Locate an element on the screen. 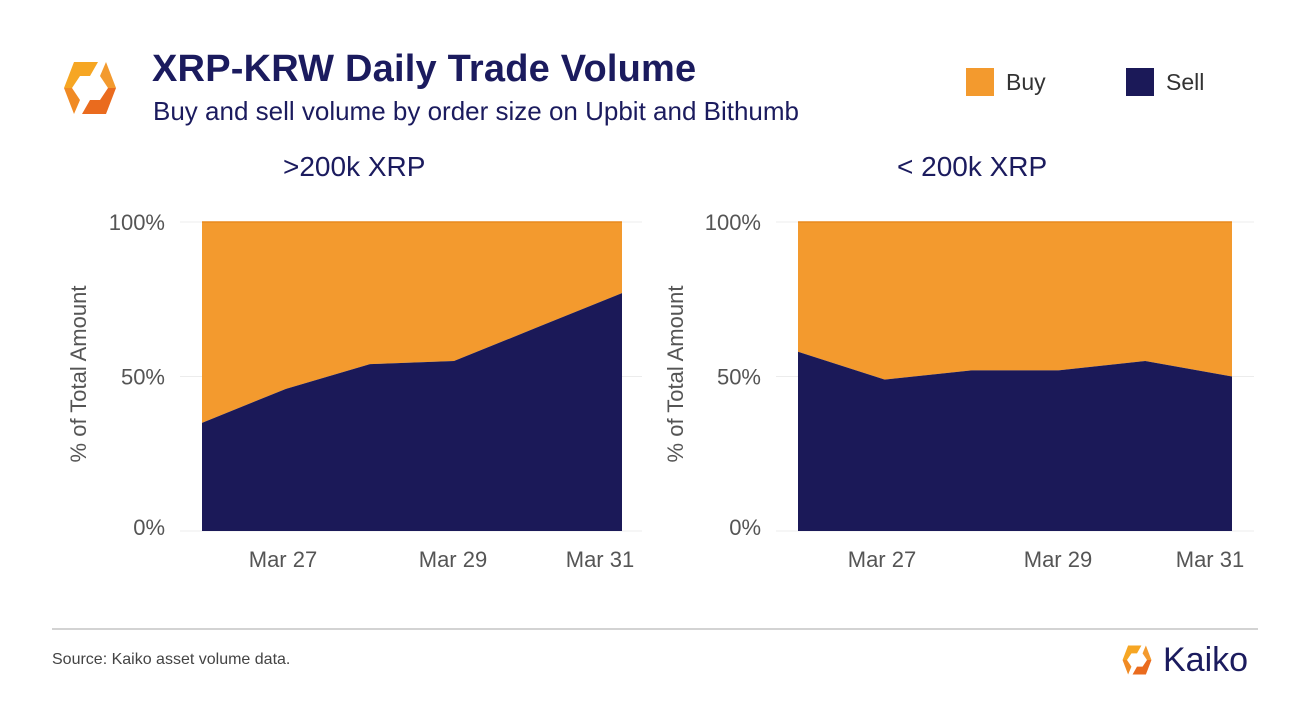  kaiko-brand-icon is located at coordinates (1137, 660).